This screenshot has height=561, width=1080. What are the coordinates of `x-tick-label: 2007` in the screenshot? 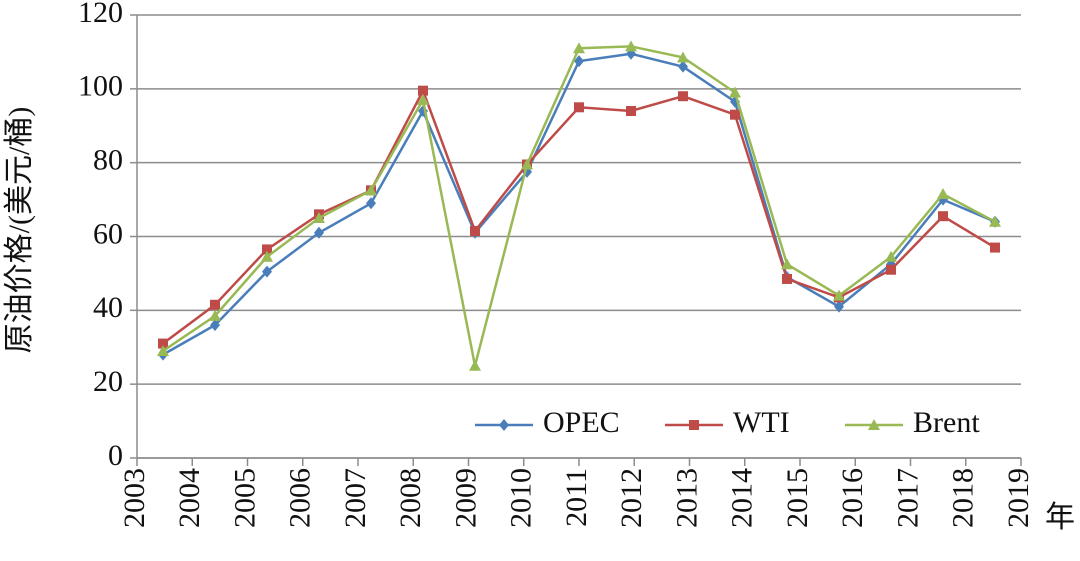 It's located at (355, 498).